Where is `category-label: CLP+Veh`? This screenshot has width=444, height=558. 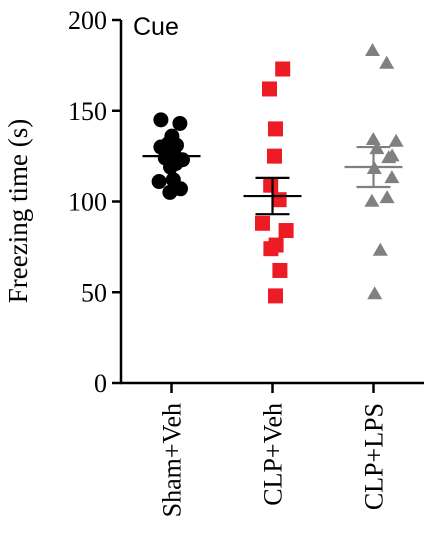
category-label: CLP+Veh is located at coordinates (273, 454).